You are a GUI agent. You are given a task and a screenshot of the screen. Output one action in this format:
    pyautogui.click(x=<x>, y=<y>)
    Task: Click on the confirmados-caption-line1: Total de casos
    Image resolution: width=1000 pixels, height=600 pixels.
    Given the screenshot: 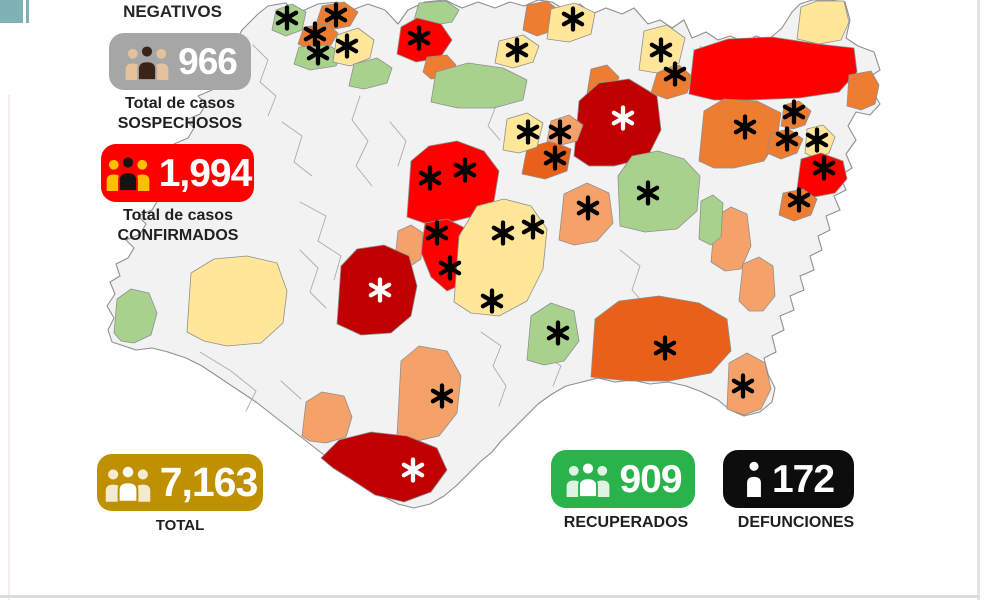 What is the action you would take?
    pyautogui.click(x=178, y=215)
    